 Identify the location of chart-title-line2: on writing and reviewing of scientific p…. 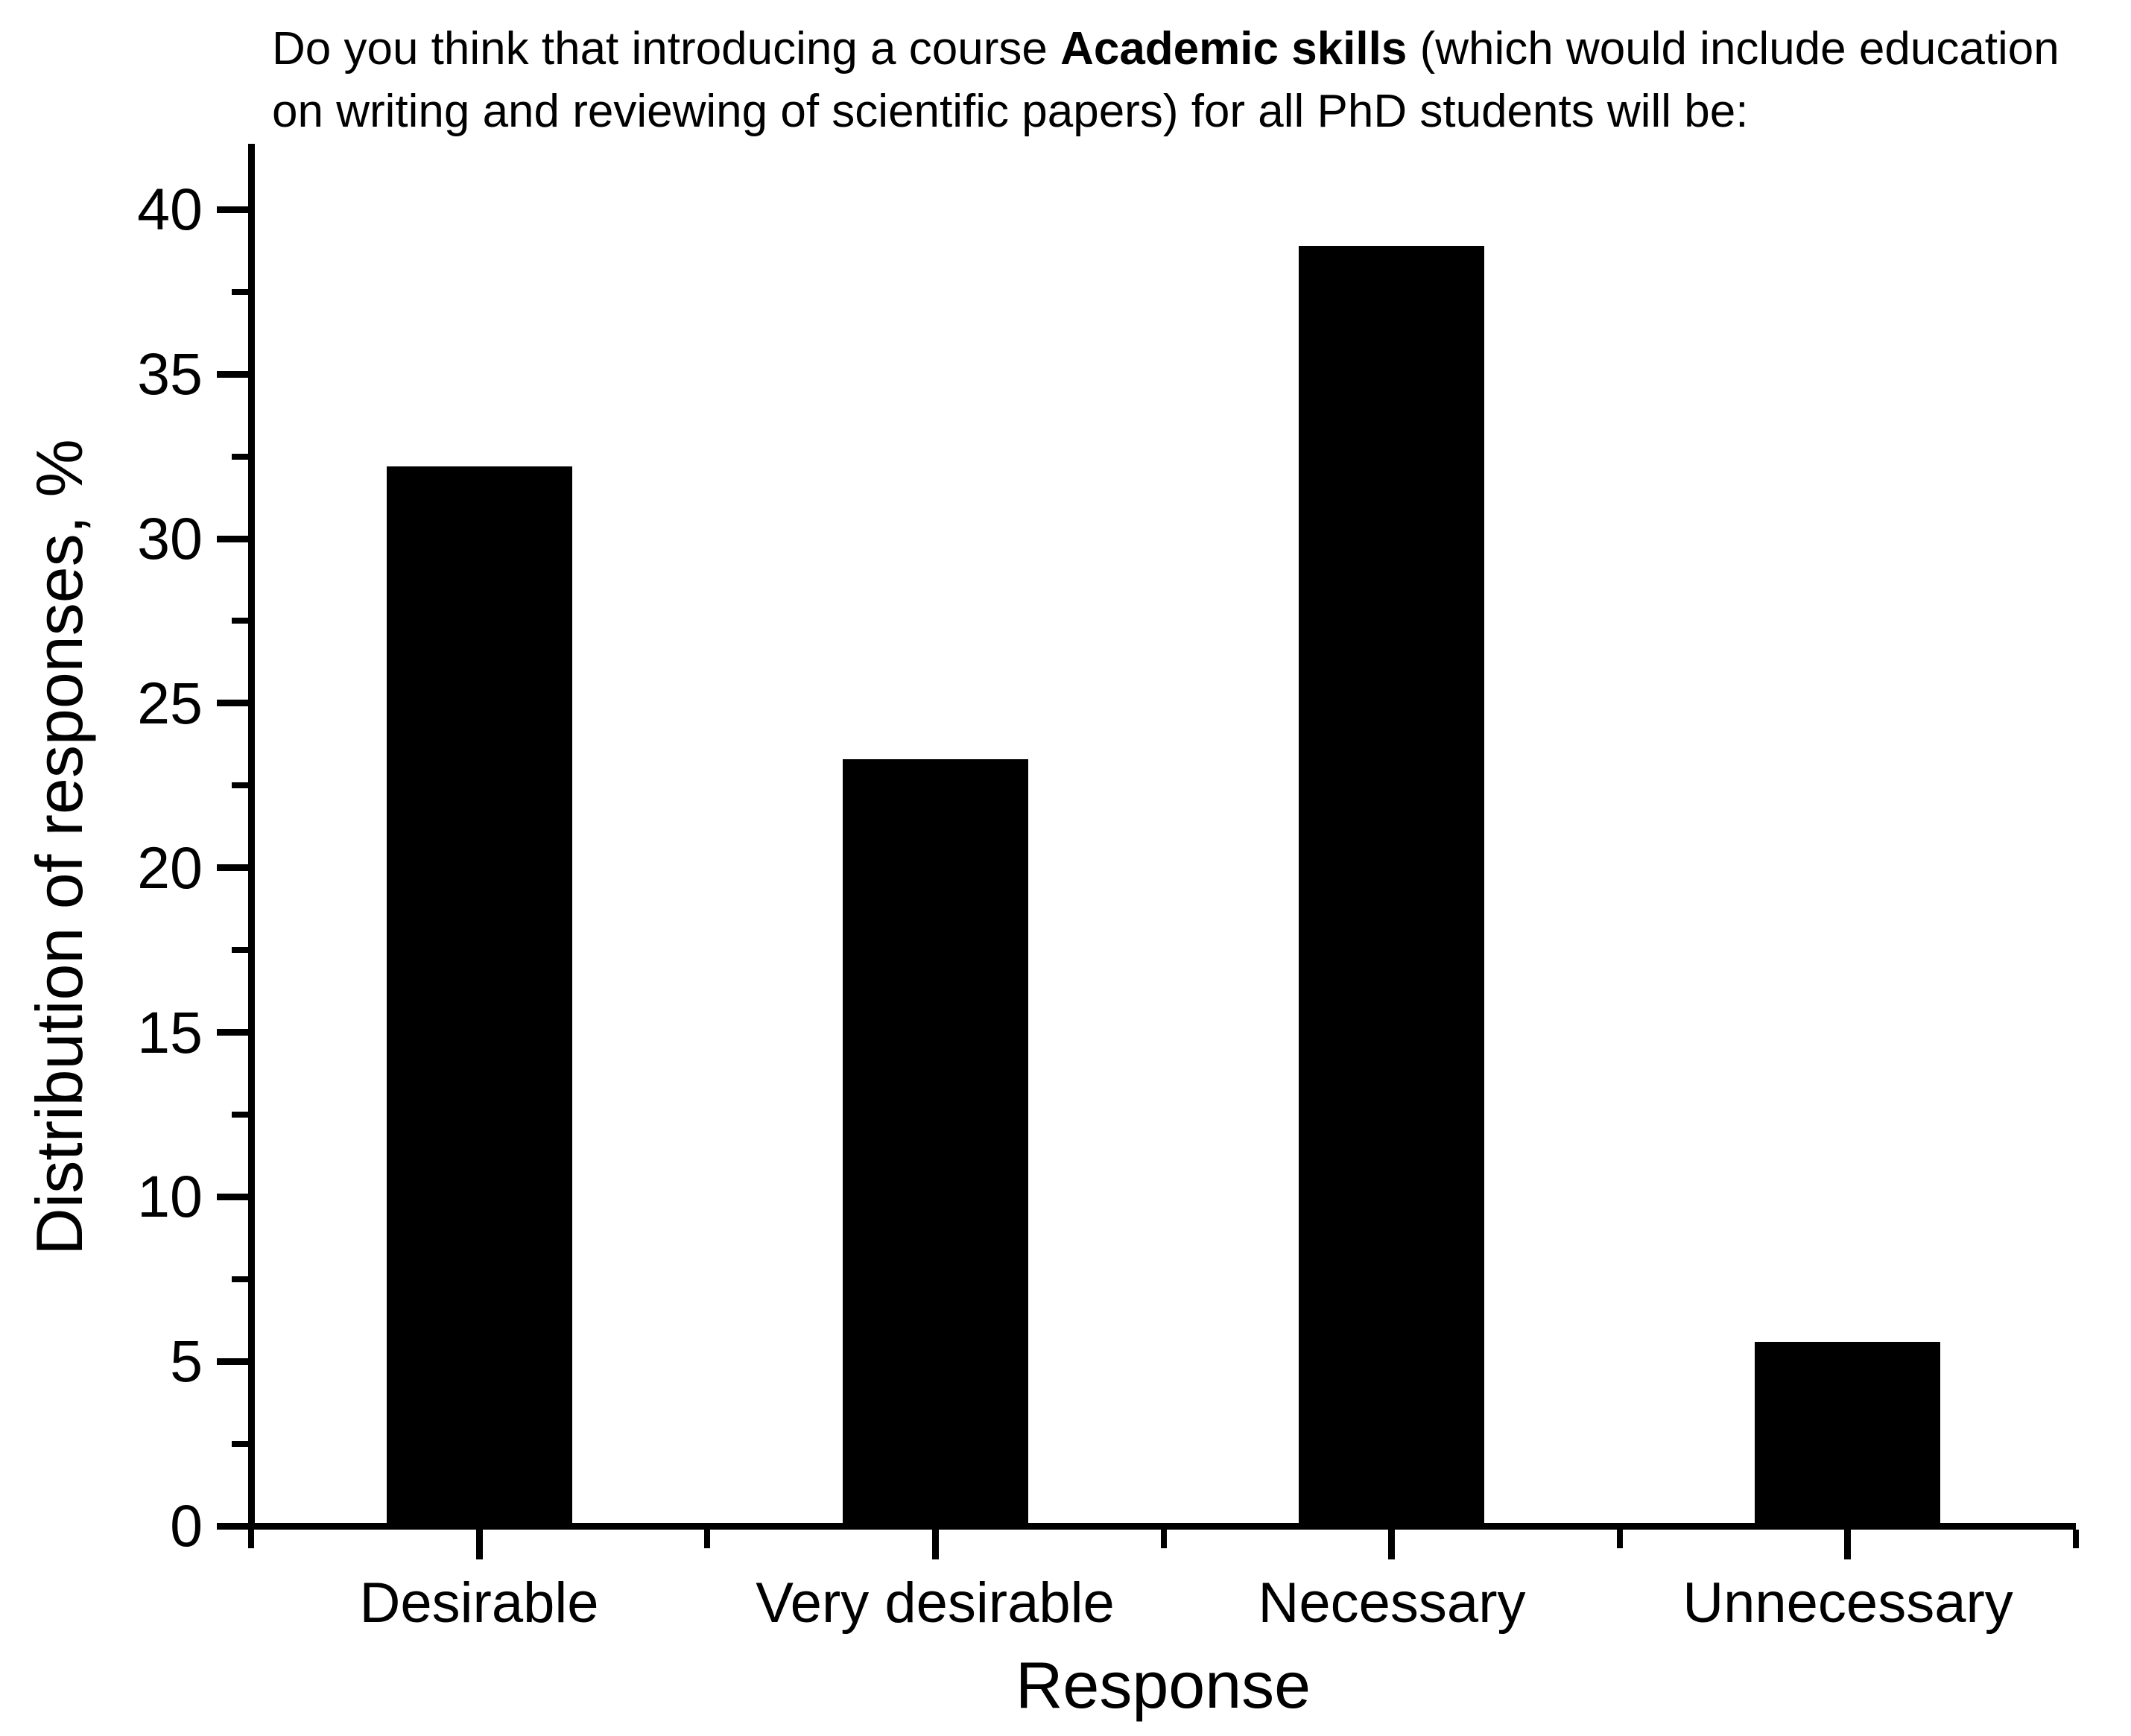
(1011, 111).